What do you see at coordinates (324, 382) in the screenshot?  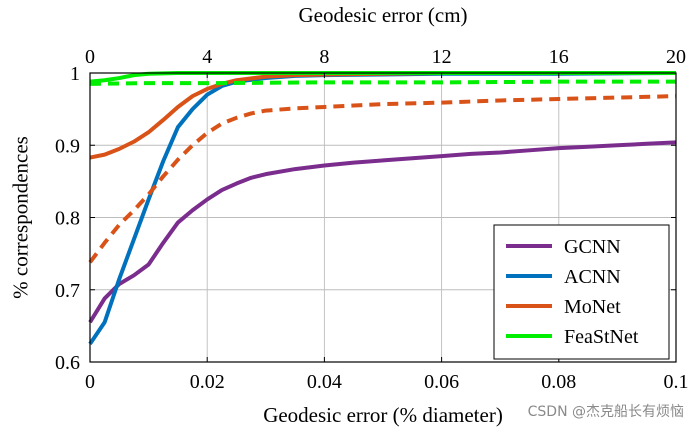 I see `x-tick-label: 0.04` at bounding box center [324, 382].